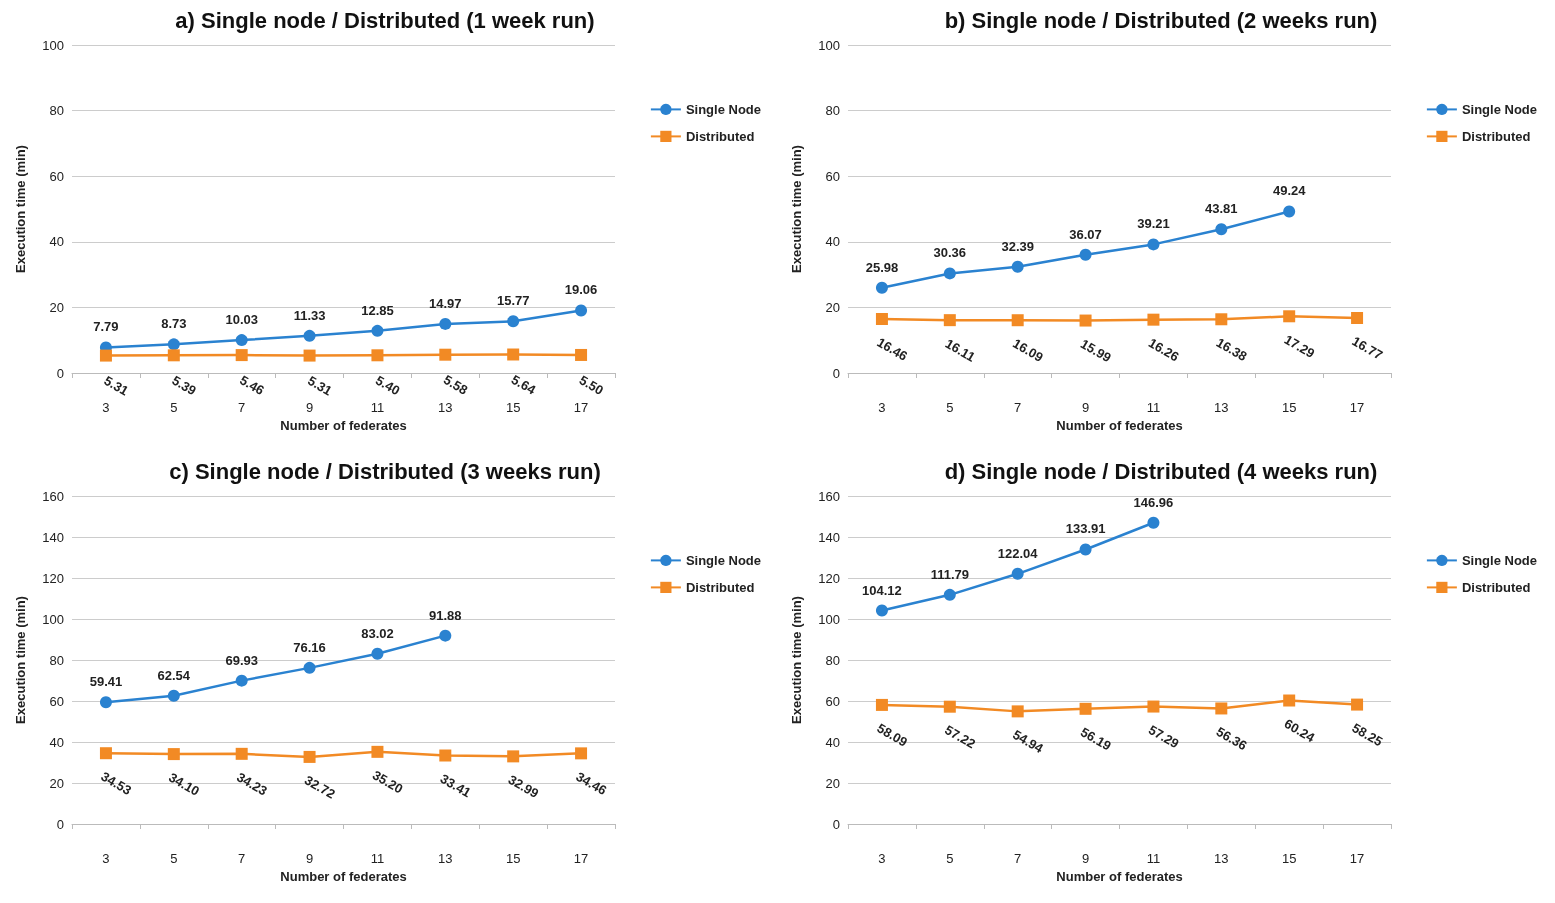  Describe the element at coordinates (252, 784) in the screenshot. I see `data-label: 34.23` at that location.